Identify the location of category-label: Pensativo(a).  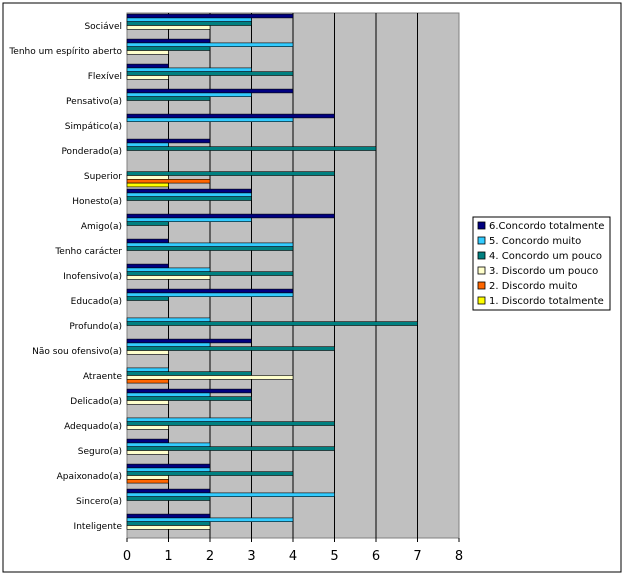
(94, 102).